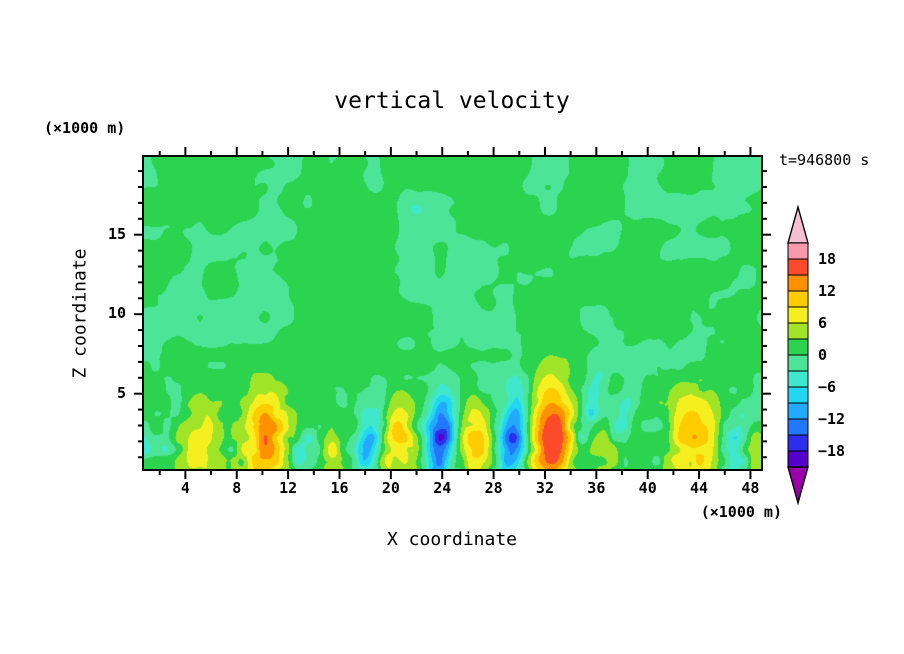  What do you see at coordinates (822, 355) in the screenshot?
I see `colorbar-label: 0` at bounding box center [822, 355].